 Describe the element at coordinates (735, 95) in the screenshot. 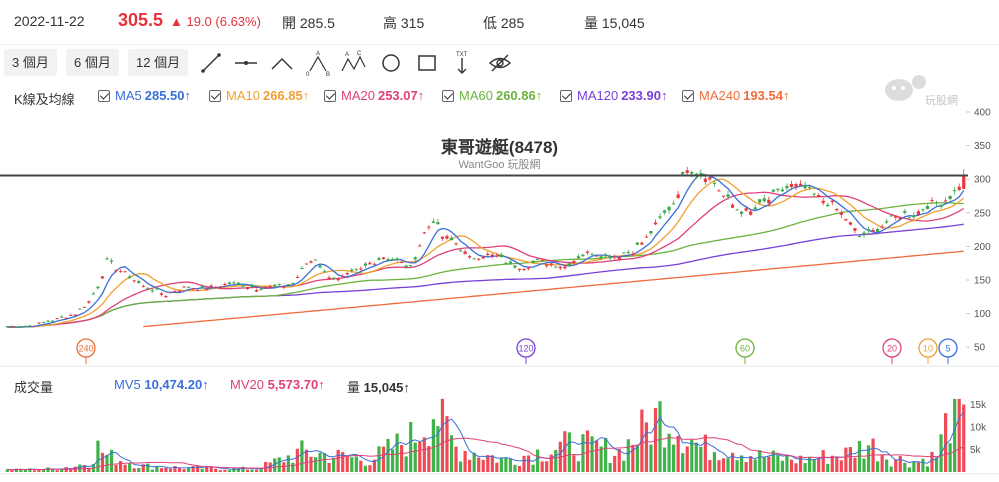

I see `ma240-toggle: MA240 193.54↑` at that location.